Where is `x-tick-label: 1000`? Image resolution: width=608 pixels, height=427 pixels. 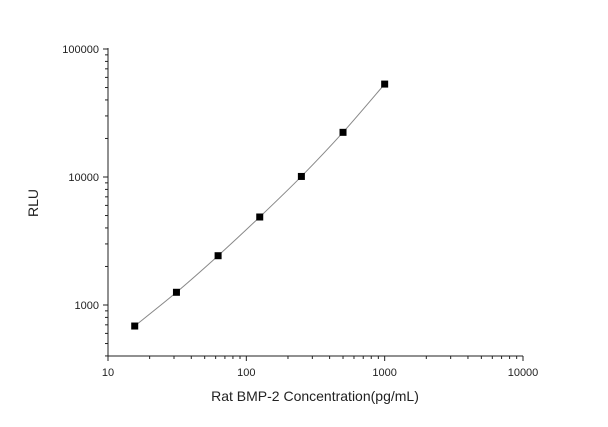 x-tick-label: 1000 is located at coordinates (384, 373).